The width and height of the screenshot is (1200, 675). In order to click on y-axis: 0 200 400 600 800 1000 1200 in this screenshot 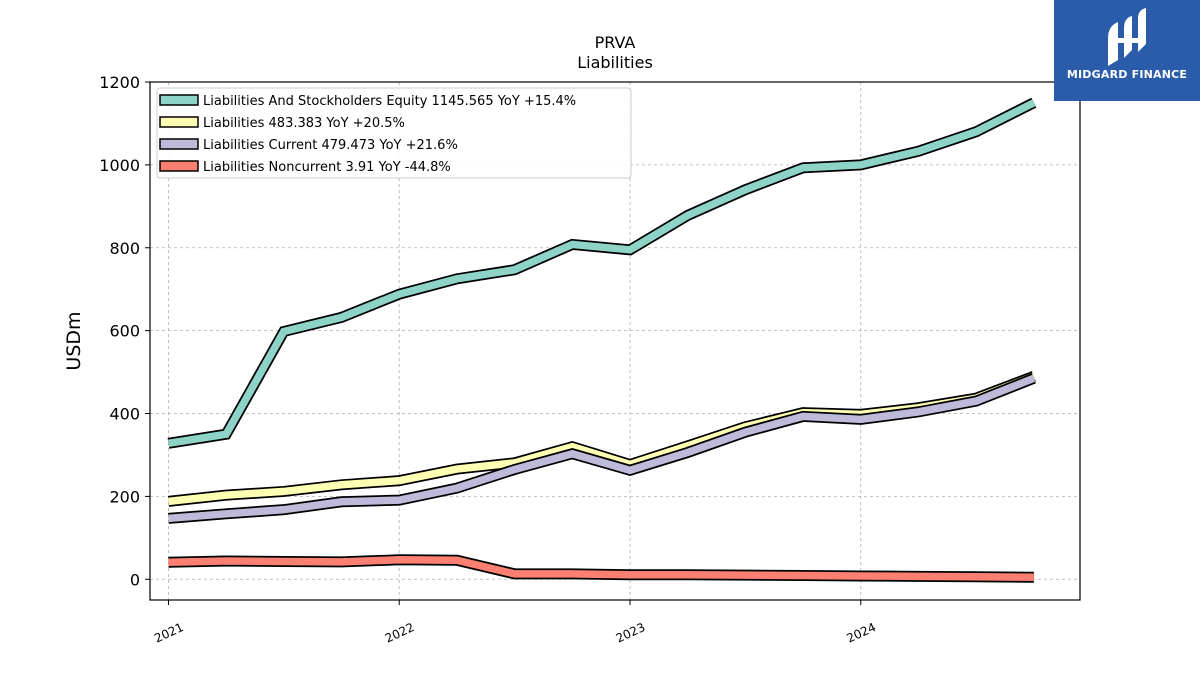, I will do `click(124, 331)`.